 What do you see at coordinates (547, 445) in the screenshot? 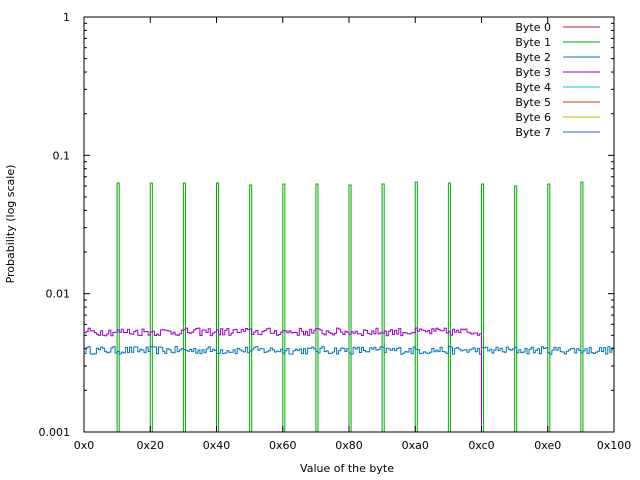
I see `x-tick-label: 0xe0` at bounding box center [547, 445].